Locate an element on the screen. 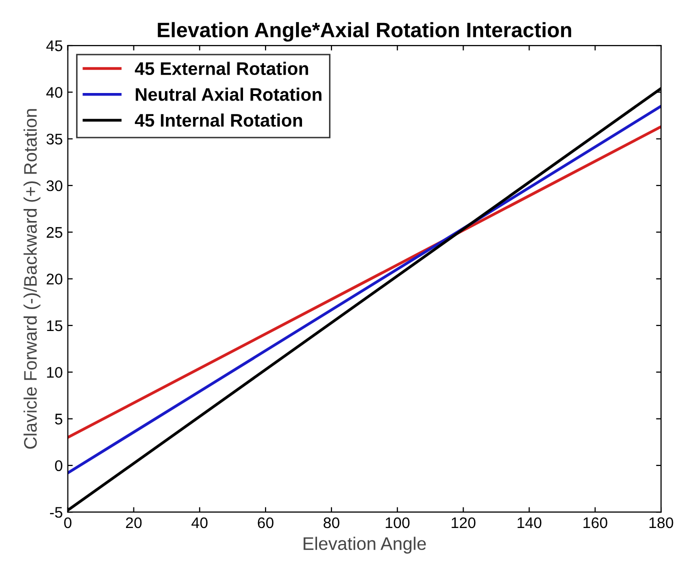 The height and width of the screenshot is (569, 678). x-tick-label: 160 is located at coordinates (596, 522).